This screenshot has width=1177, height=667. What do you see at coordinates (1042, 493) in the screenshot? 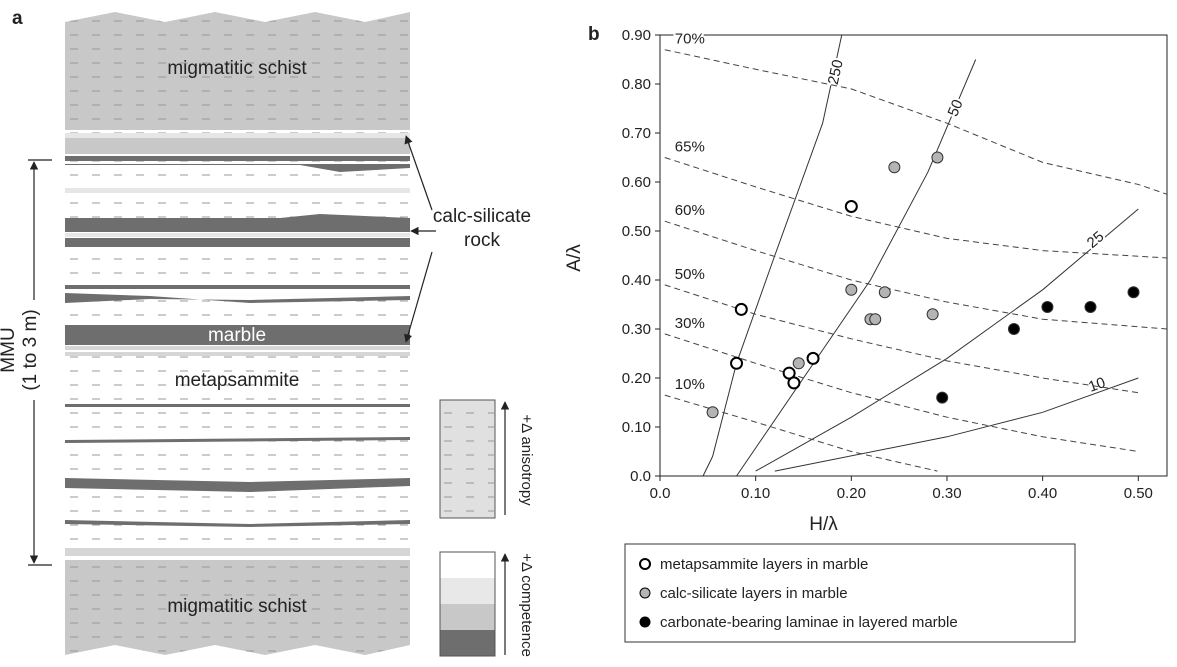
I see `x-tick-label: 0.40` at bounding box center [1042, 493].